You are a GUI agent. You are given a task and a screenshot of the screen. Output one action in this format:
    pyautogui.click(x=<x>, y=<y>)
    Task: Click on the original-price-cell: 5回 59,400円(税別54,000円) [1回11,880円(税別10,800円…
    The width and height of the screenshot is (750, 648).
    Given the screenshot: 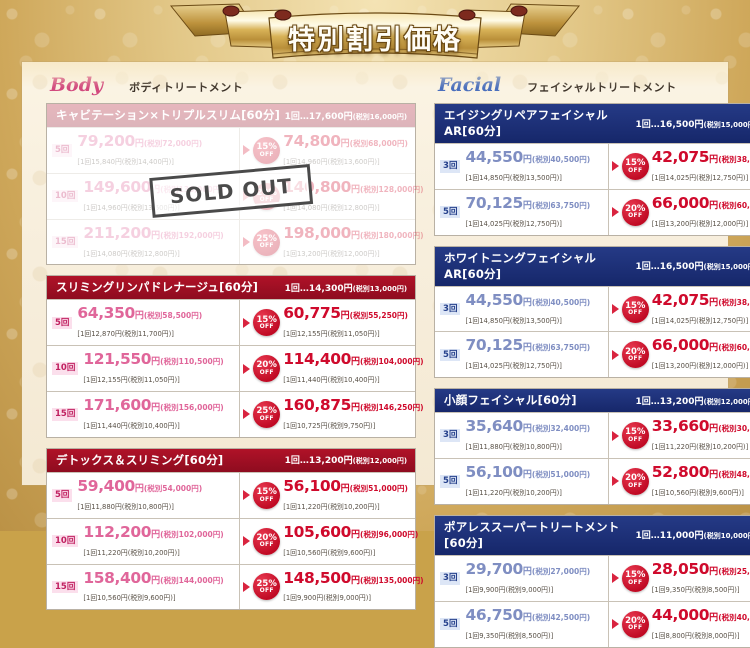 What is the action you would take?
    pyautogui.click(x=144, y=495)
    